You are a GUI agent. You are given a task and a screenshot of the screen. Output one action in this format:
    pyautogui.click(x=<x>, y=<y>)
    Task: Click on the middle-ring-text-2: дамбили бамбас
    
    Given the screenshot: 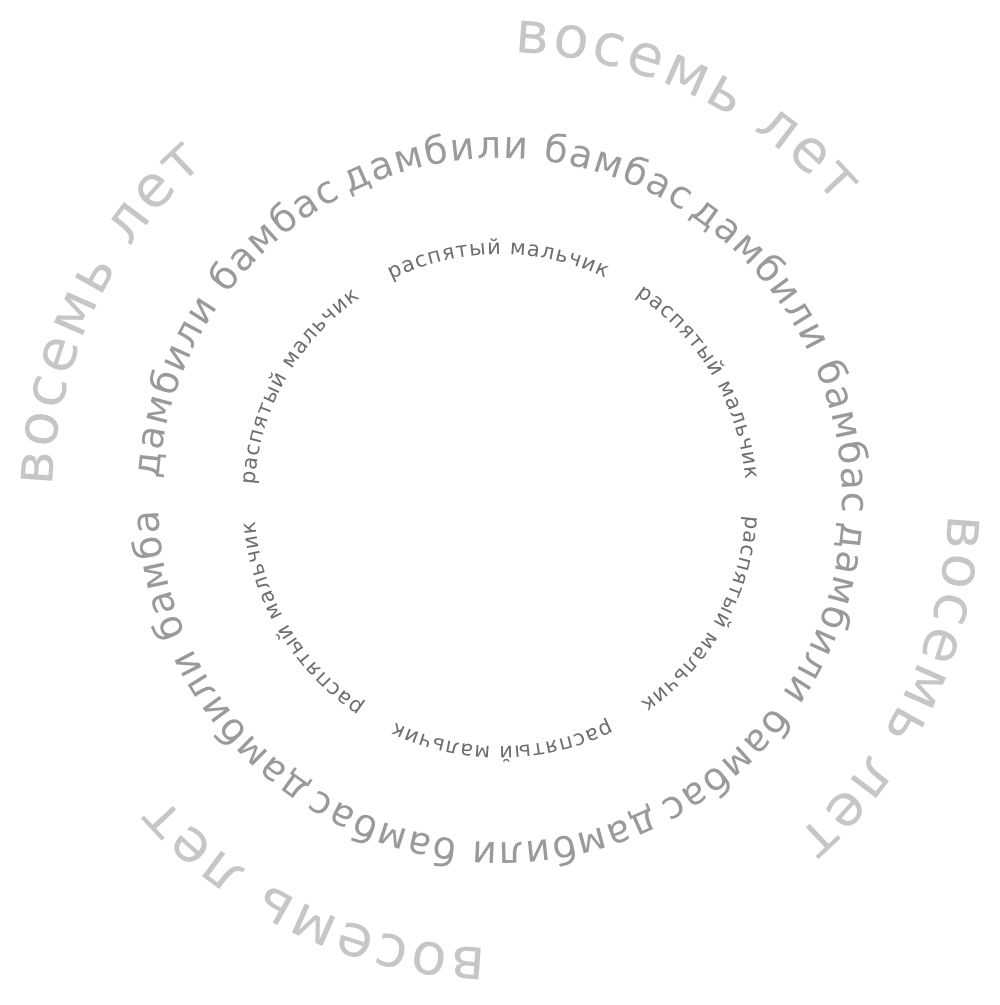 What is the action you would take?
    pyautogui.click(x=518, y=171)
    